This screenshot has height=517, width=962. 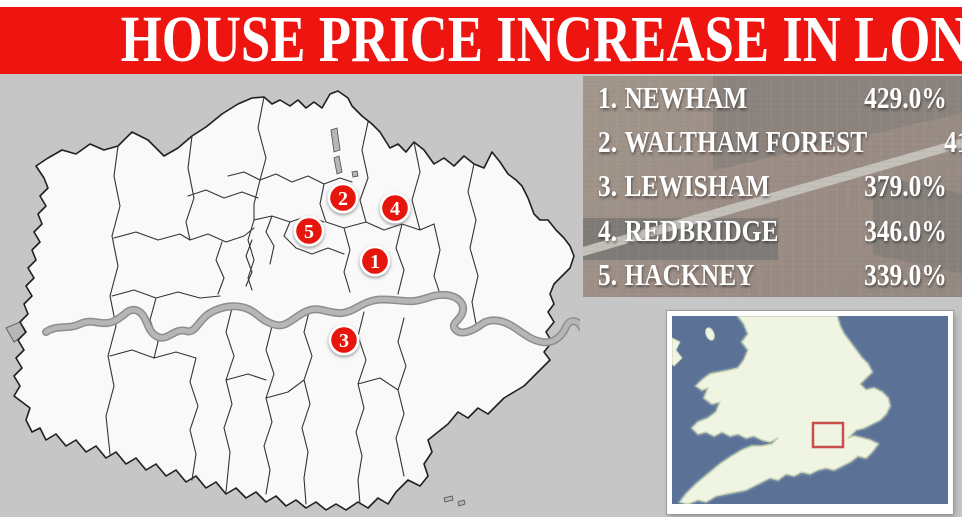 I want to click on legend-value: 346.0%, so click(x=905, y=230).